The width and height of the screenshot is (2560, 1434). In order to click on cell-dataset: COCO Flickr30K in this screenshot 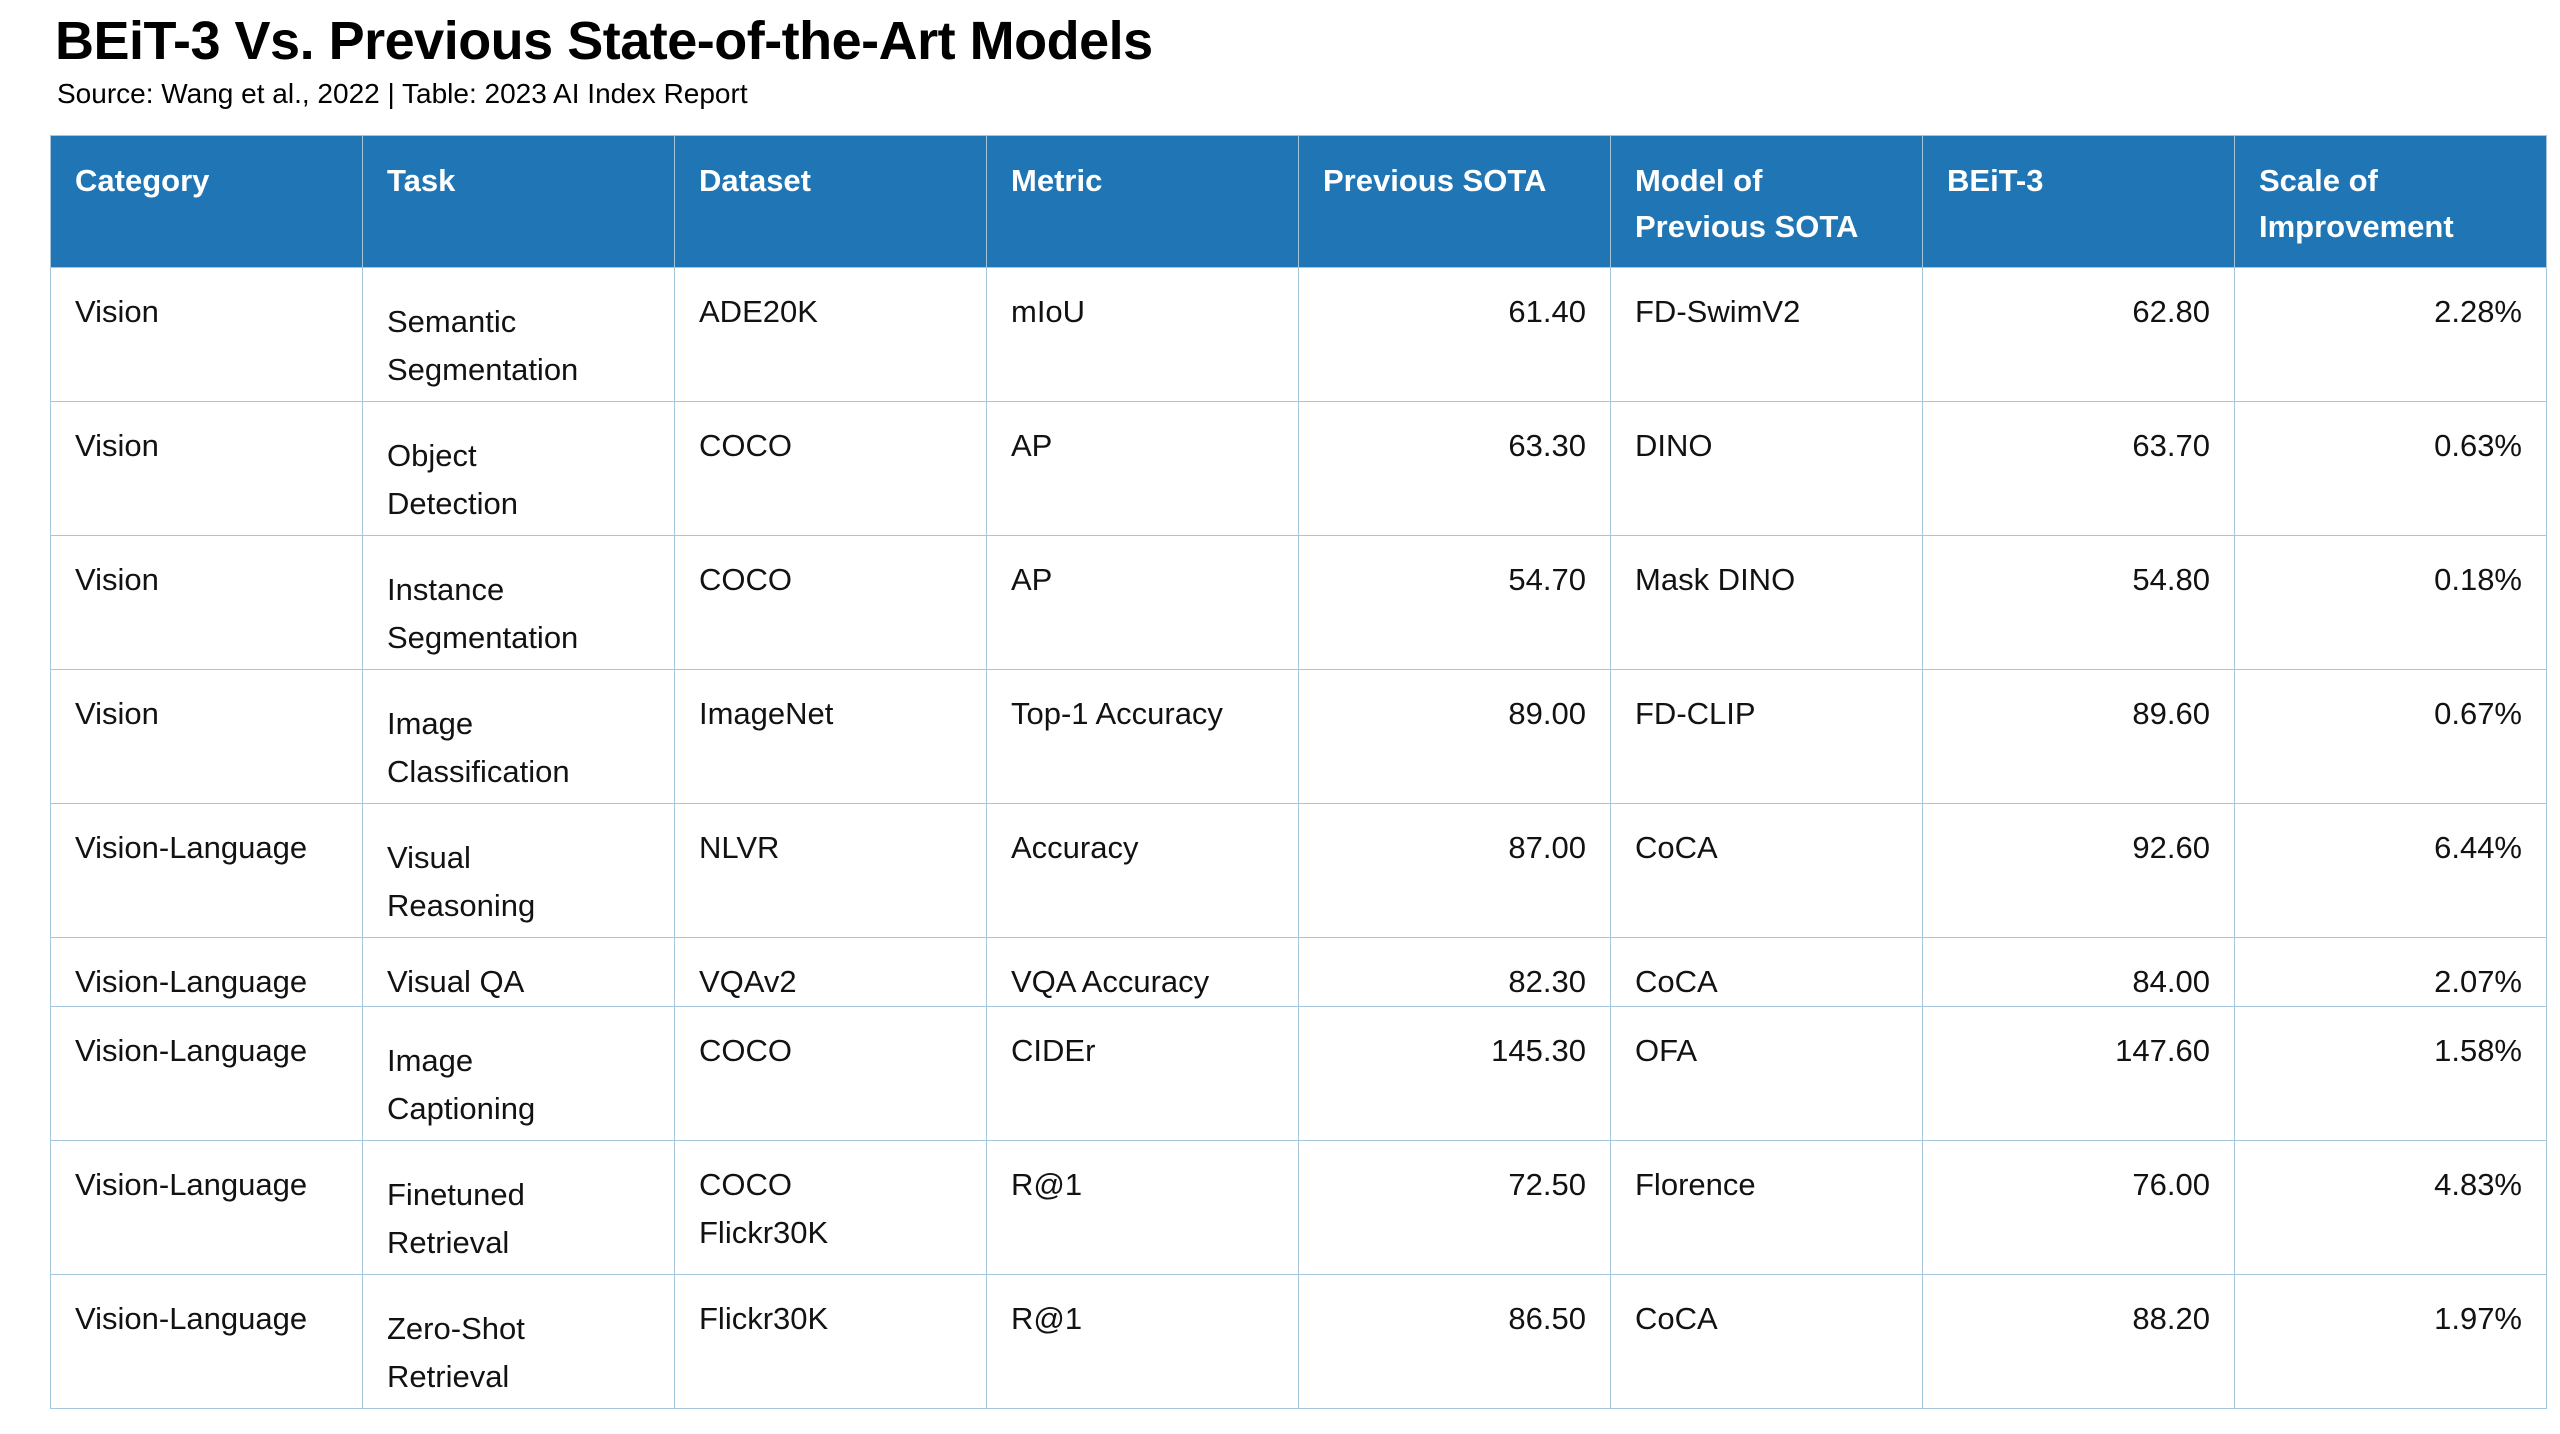, I will do `click(830, 1208)`.